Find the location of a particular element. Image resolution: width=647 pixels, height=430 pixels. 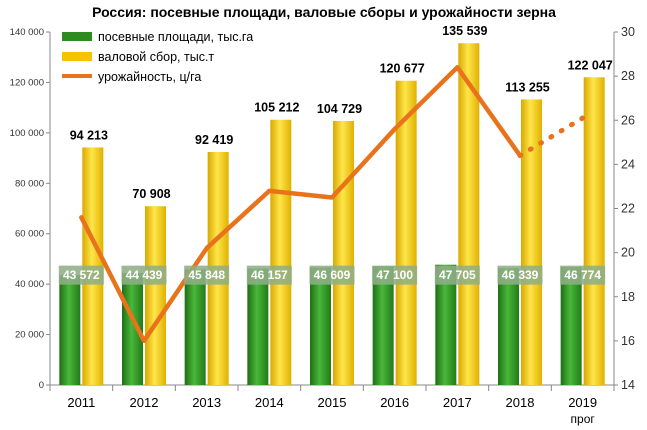

gross-label-2013: 92 419 is located at coordinates (214, 140).